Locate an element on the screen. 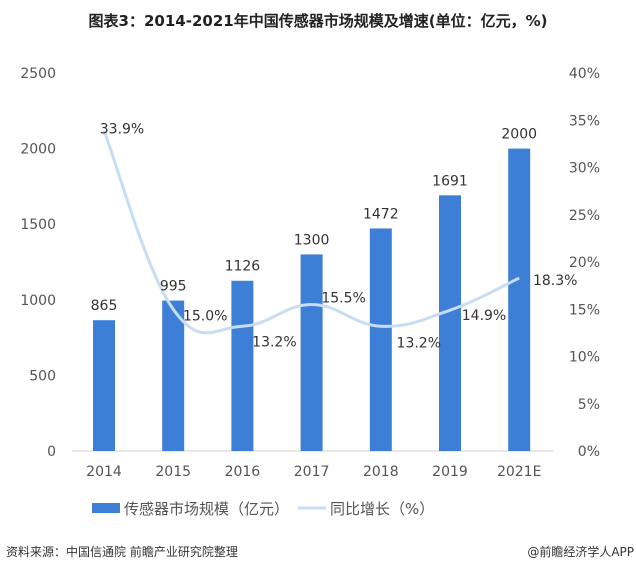  bar-2015 is located at coordinates (173, 375).